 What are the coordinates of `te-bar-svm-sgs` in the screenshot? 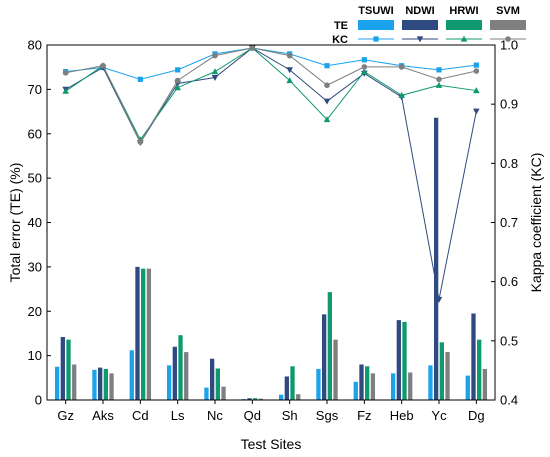 It's located at (335, 369).